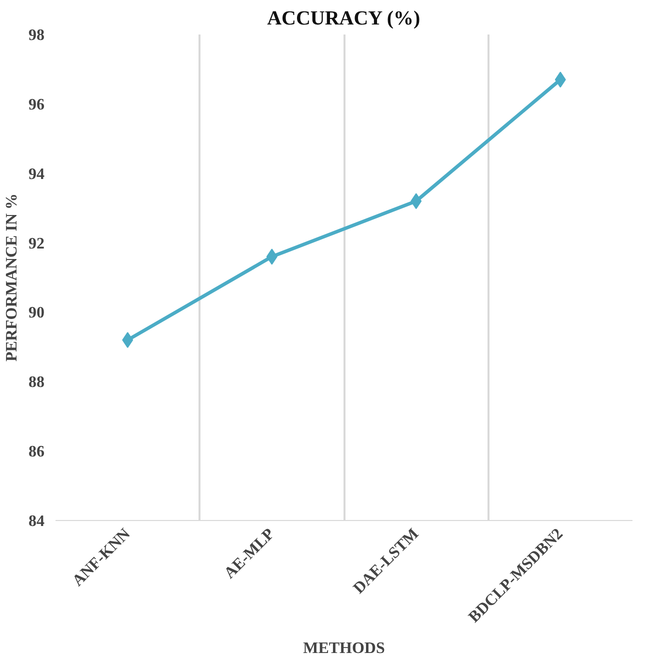  Describe the element at coordinates (36, 313) in the screenshot. I see `y-tick-label: 90` at that location.